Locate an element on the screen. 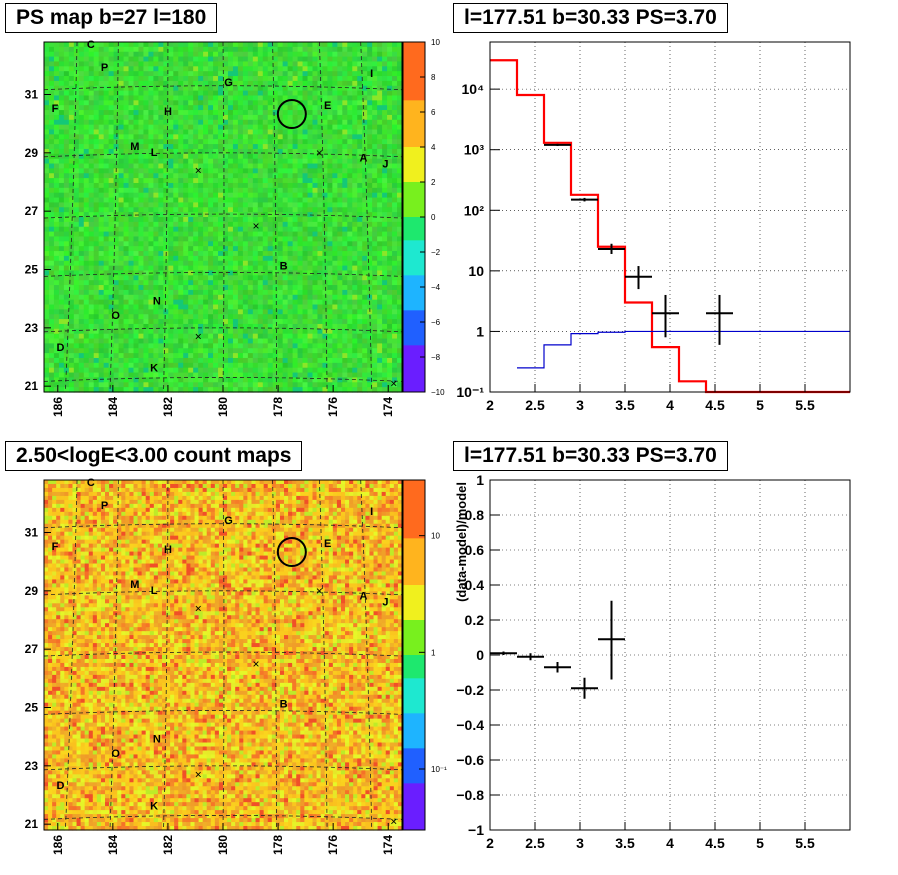  count-xtick-label: 176 is located at coordinates (333, 845).